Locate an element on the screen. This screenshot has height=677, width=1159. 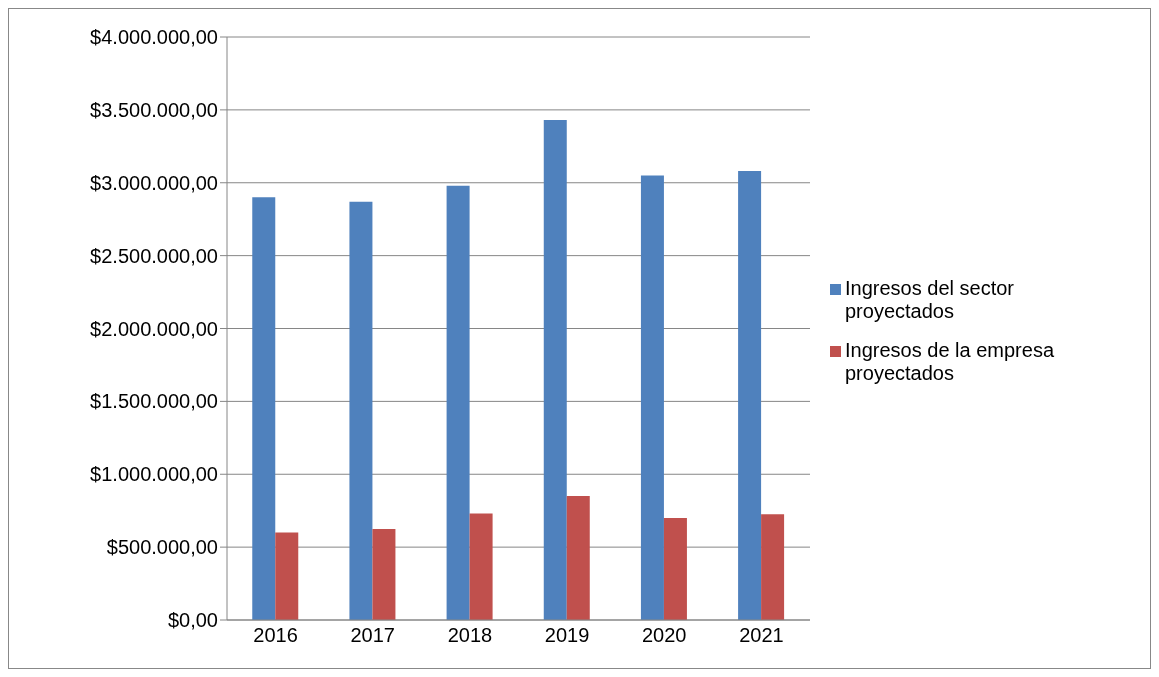
y-tick-label: $500.000,00 is located at coordinates (162, 547).